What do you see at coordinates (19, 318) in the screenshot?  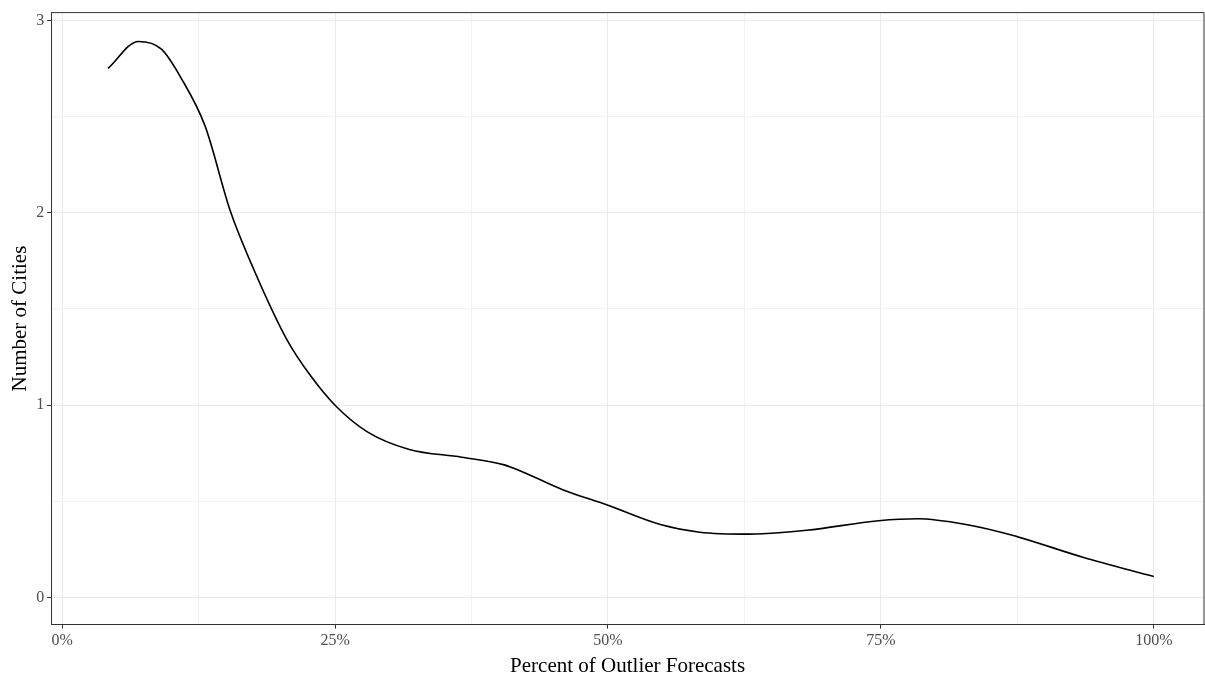 I see `y-axis-title: Number of Cities` at bounding box center [19, 318].